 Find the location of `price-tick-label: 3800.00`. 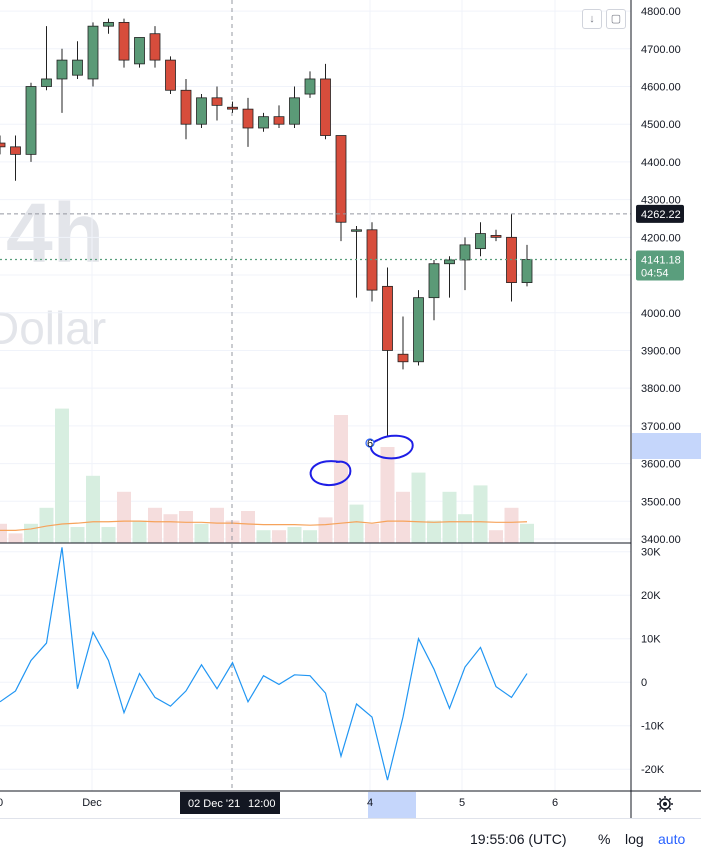

price-tick-label: 3800.00 is located at coordinates (661, 389).